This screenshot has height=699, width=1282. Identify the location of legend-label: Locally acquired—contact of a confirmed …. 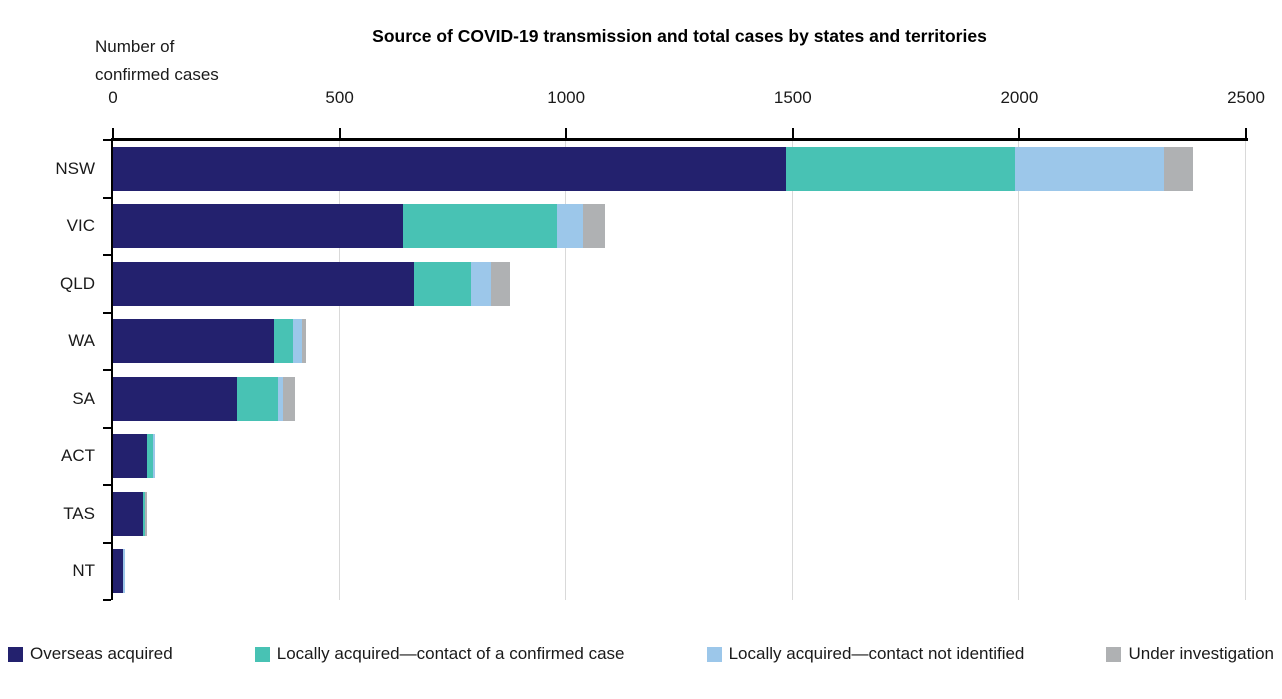
(450, 653).